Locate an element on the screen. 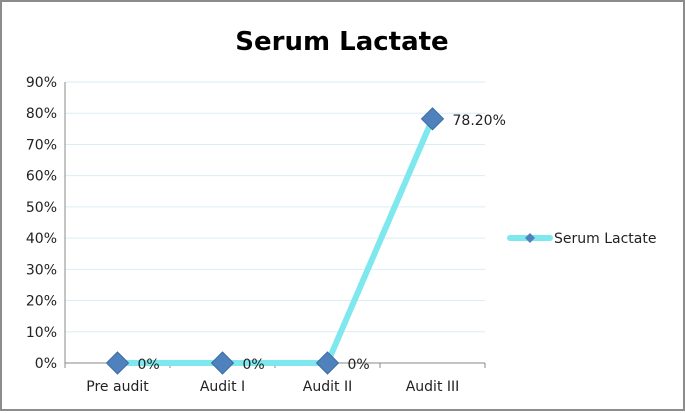  y-tick-label: 80% is located at coordinates (41, 114).